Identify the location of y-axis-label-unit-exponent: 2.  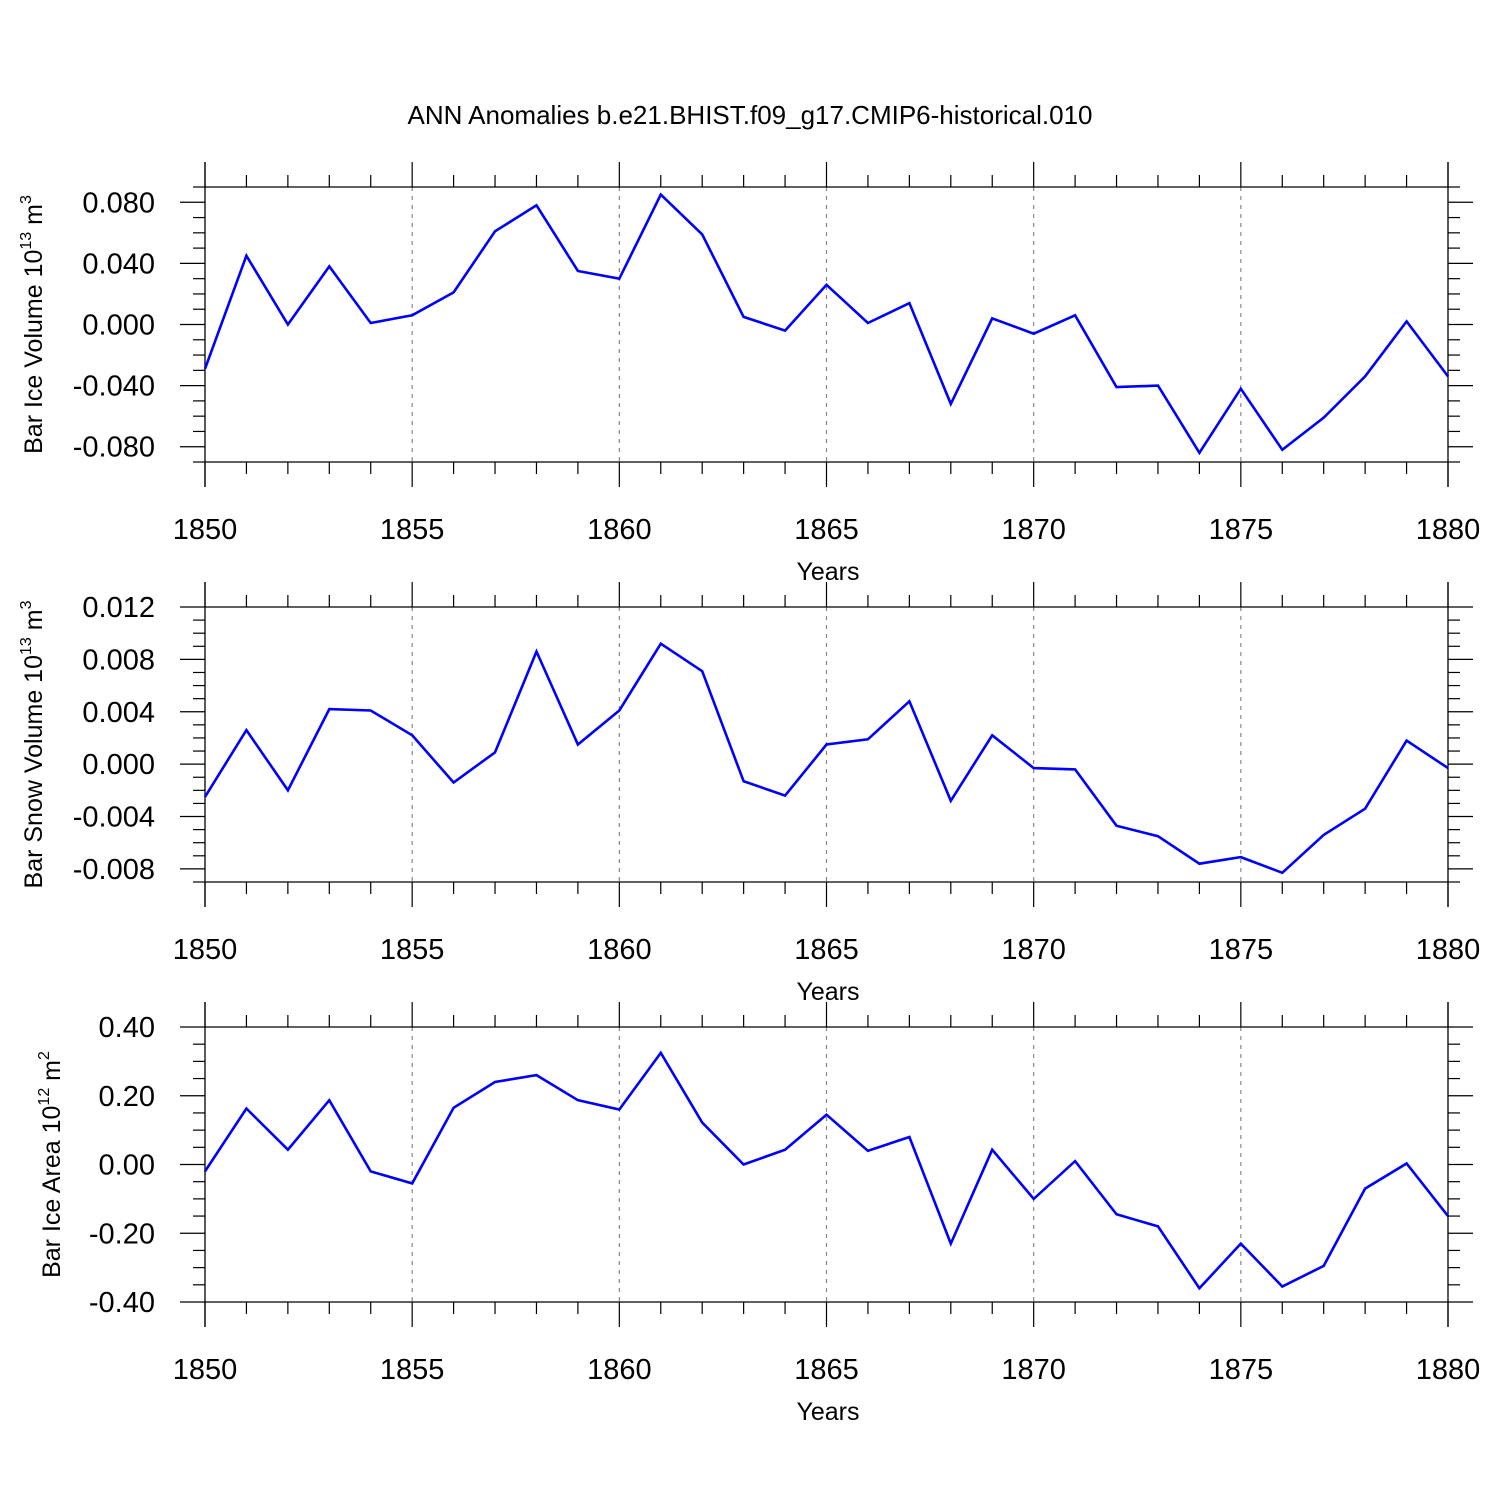
(44, 1055).